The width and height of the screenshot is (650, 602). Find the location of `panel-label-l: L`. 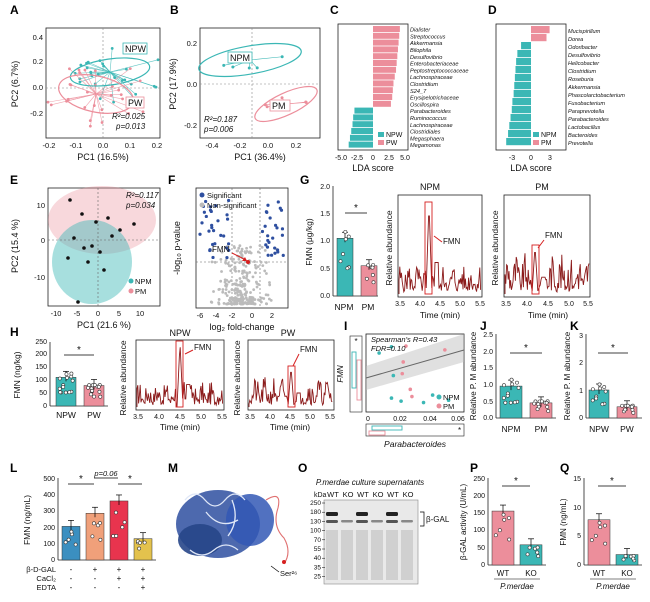

panel-label-l: L is located at coordinates (13, 468).